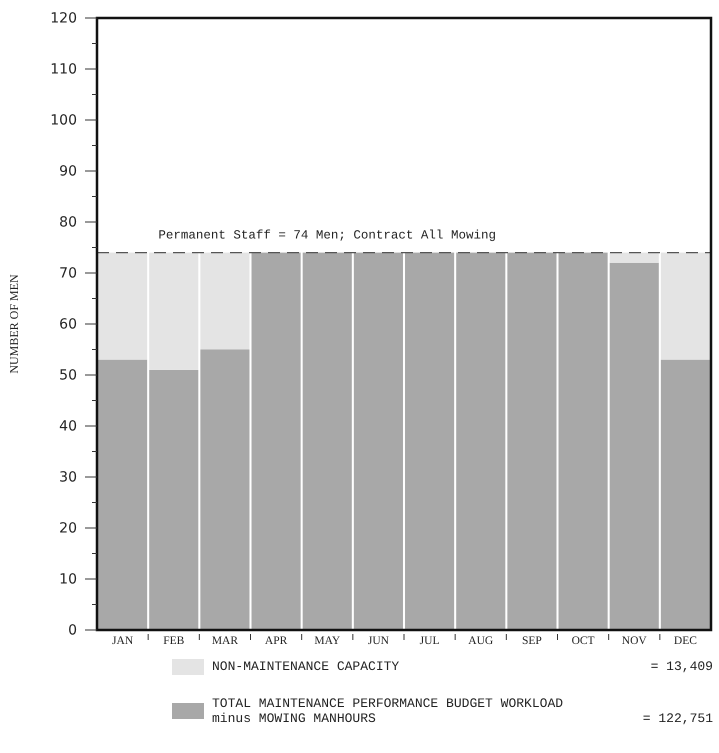 This screenshot has height=753, width=719. Describe the element at coordinates (681, 666) in the screenshot. I see `text: = 13,409` at that location.